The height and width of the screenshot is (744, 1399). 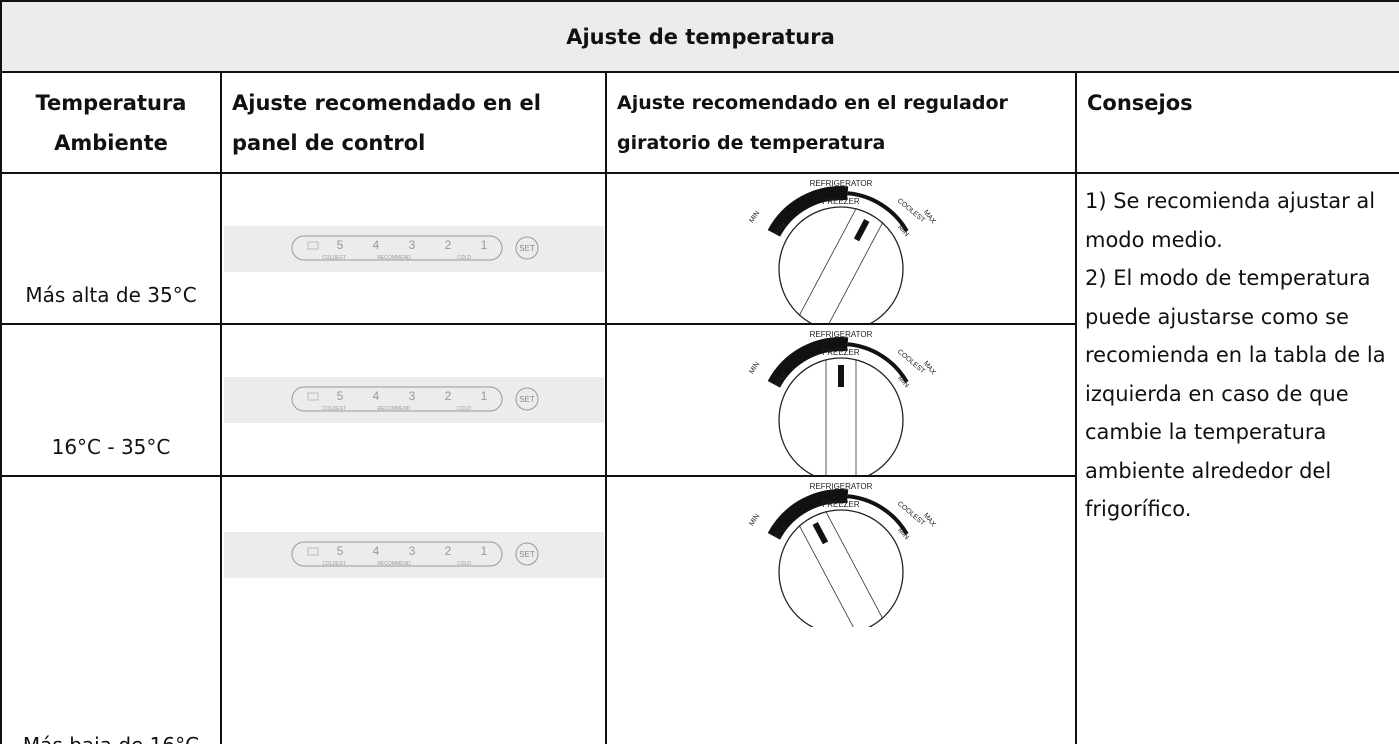 What do you see at coordinates (111, 609) in the screenshot?
I see `ambient-cell: Más baja de 16°C` at bounding box center [111, 609].